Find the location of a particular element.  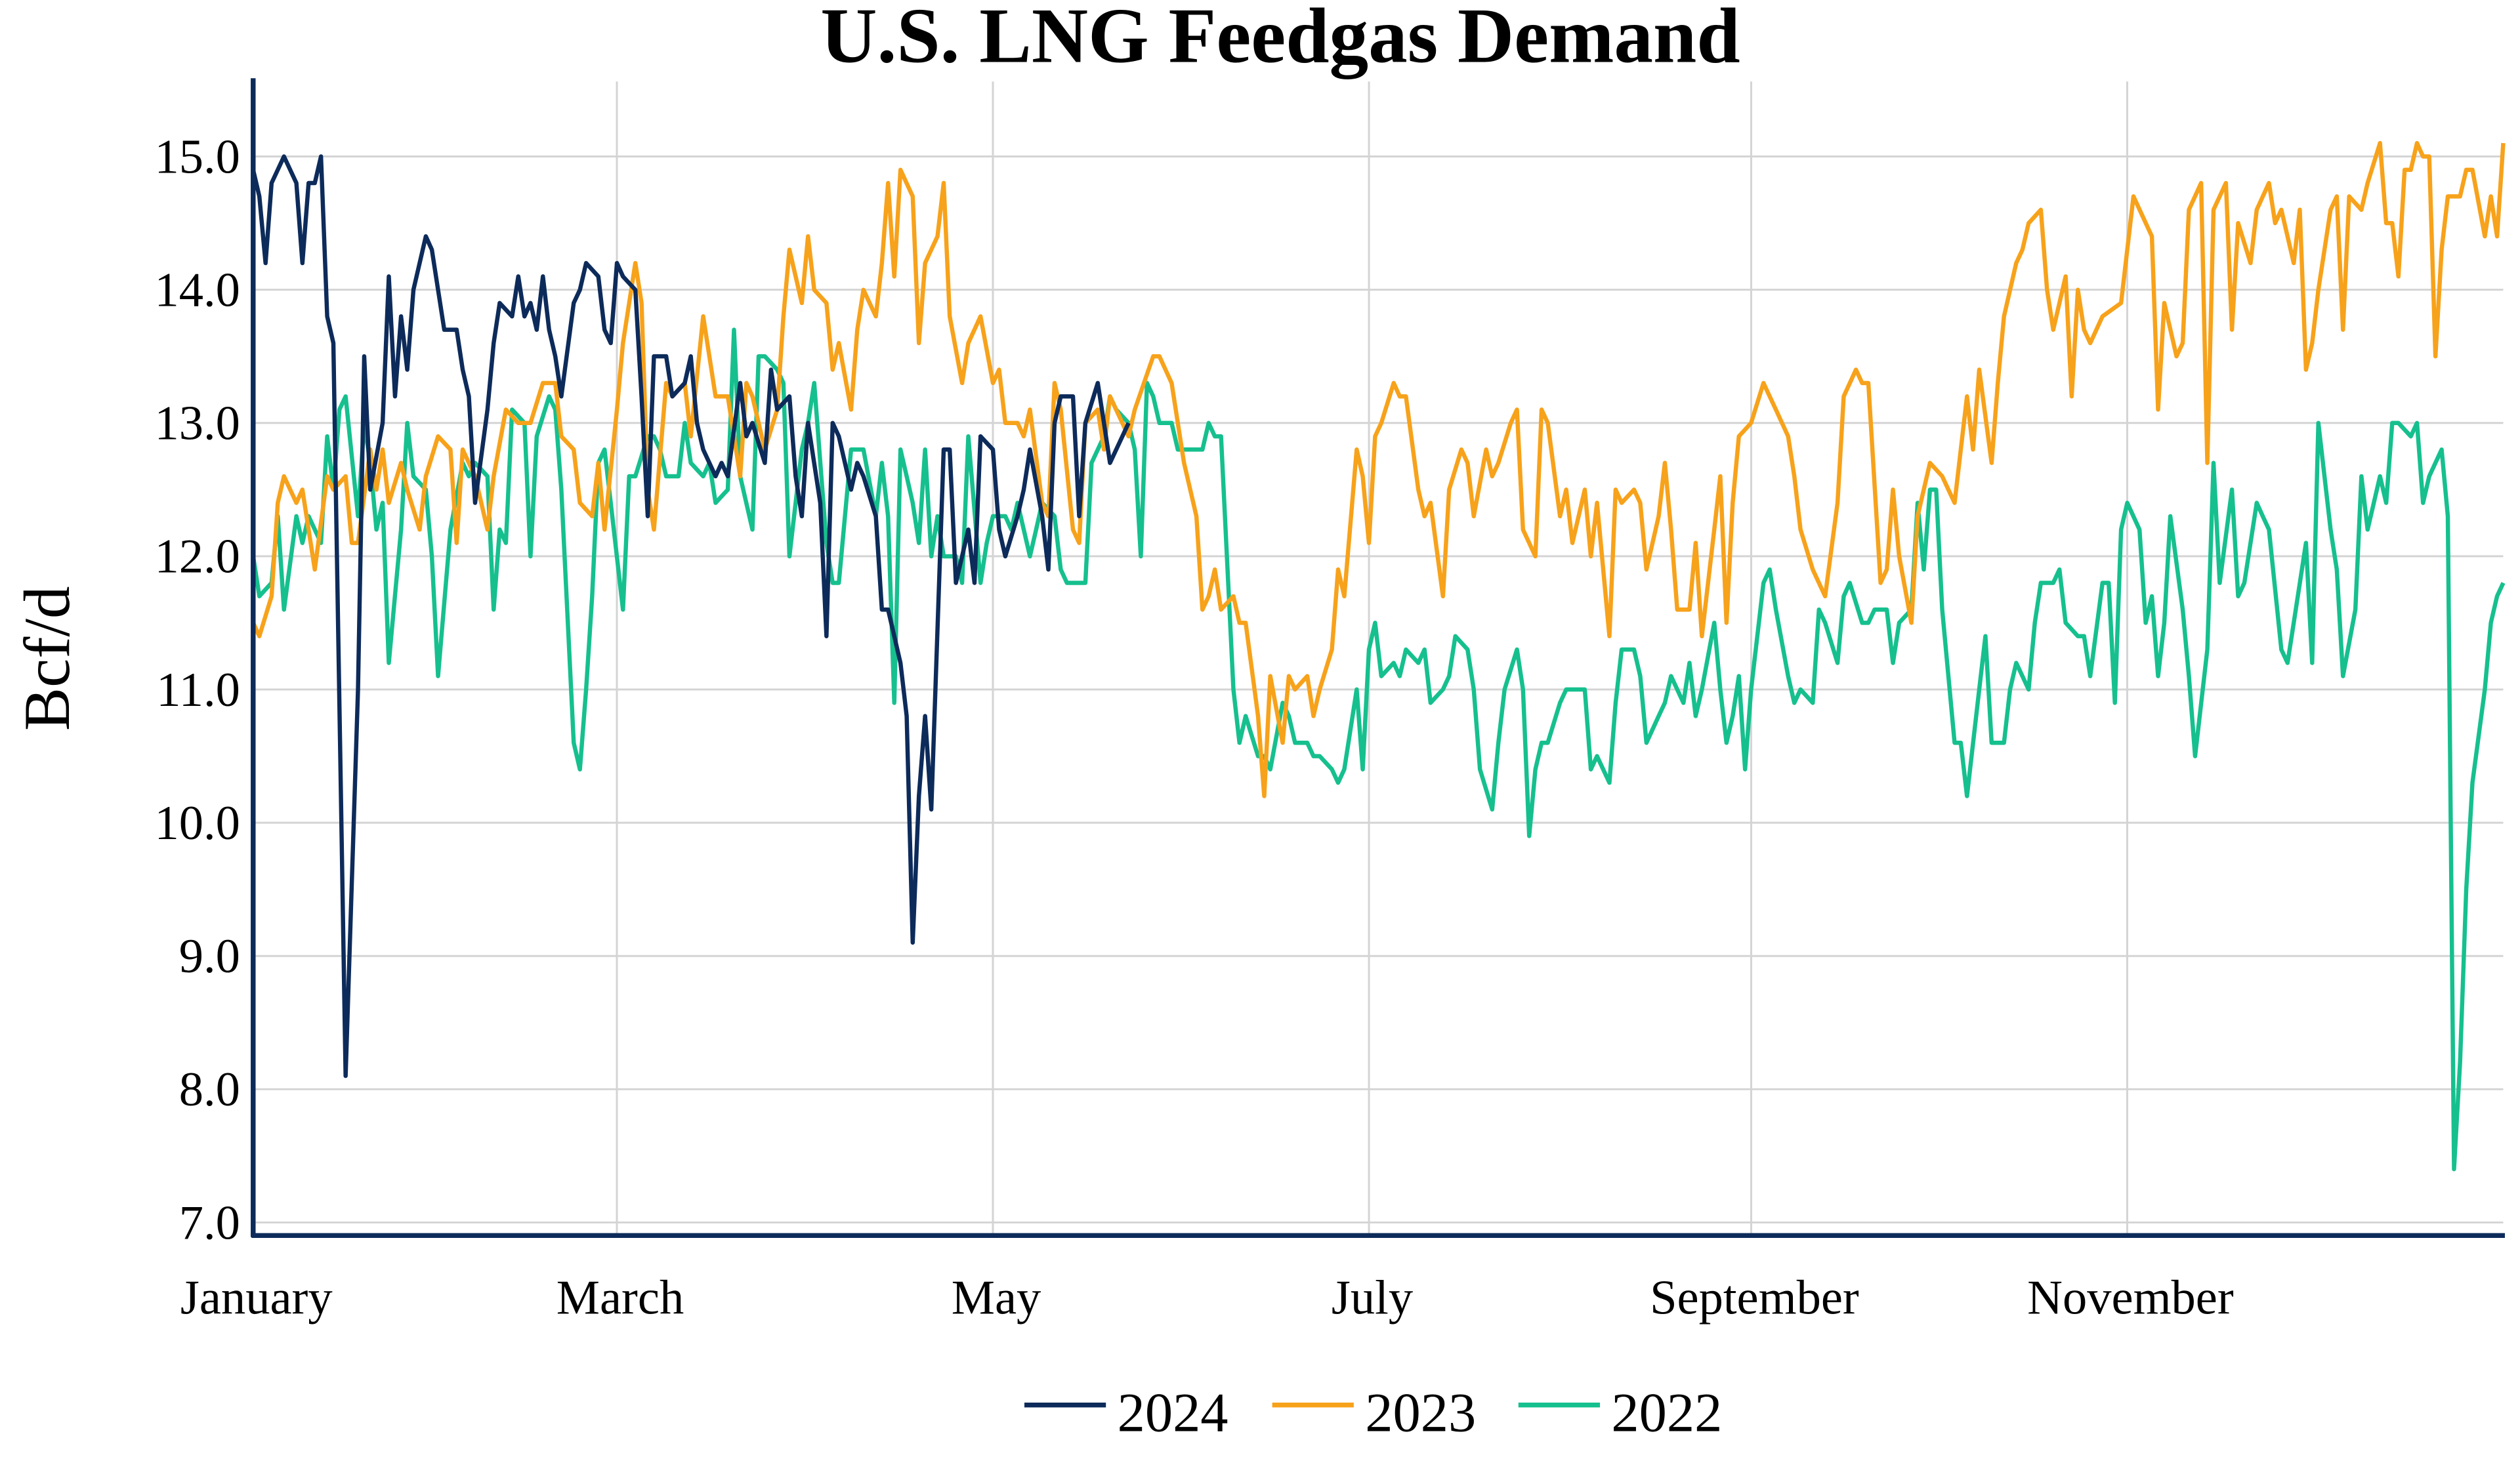

y-tick-label: 15.0 is located at coordinates (197, 157).